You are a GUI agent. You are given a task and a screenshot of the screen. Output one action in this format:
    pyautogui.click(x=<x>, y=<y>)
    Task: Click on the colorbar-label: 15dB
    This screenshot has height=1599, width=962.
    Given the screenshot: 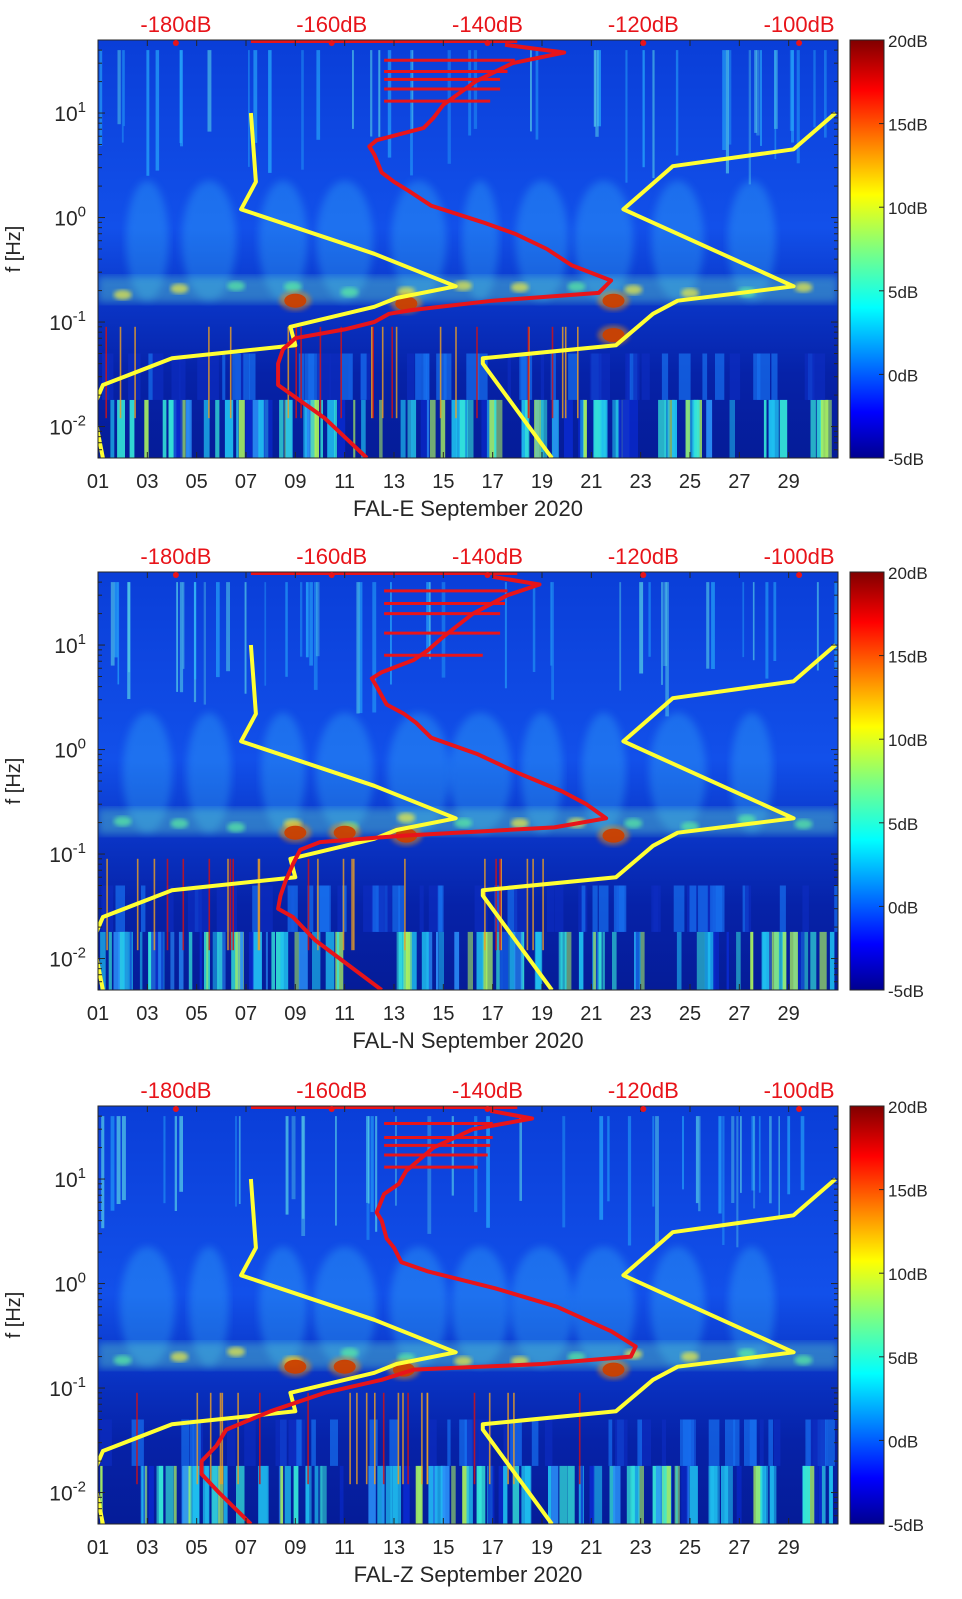 What is the action you would take?
    pyautogui.click(x=908, y=657)
    